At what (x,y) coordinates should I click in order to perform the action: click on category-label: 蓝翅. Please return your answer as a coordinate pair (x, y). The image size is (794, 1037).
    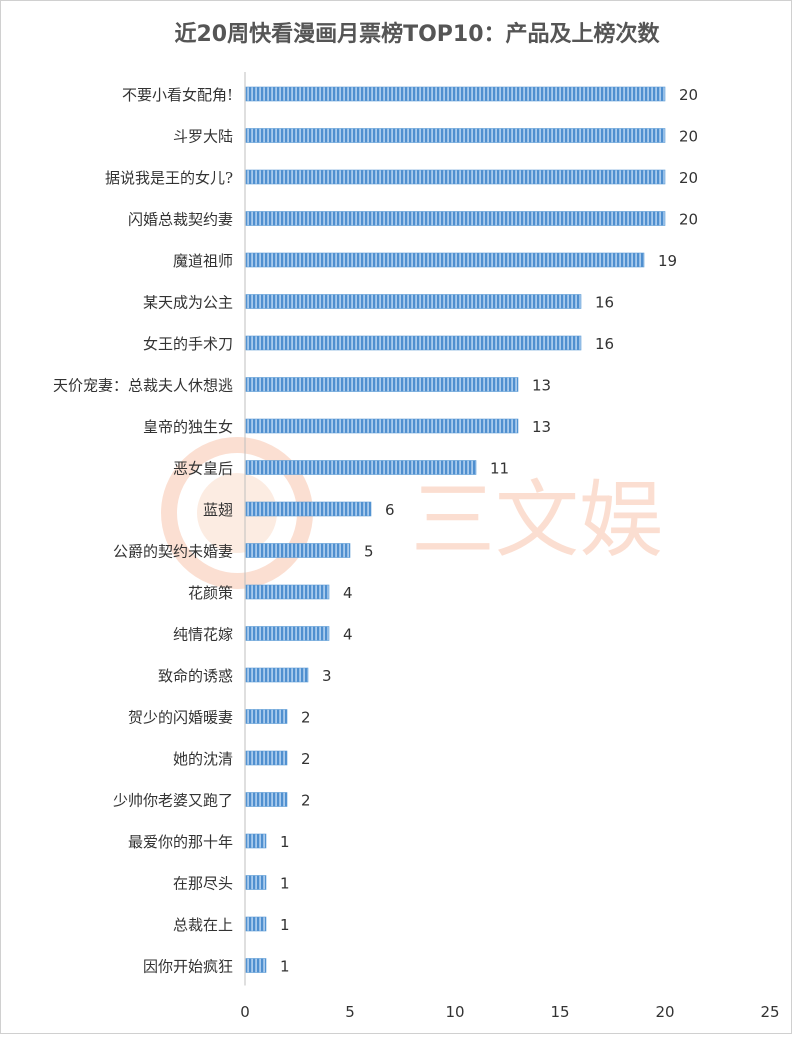
    Looking at the image, I should click on (218, 510).